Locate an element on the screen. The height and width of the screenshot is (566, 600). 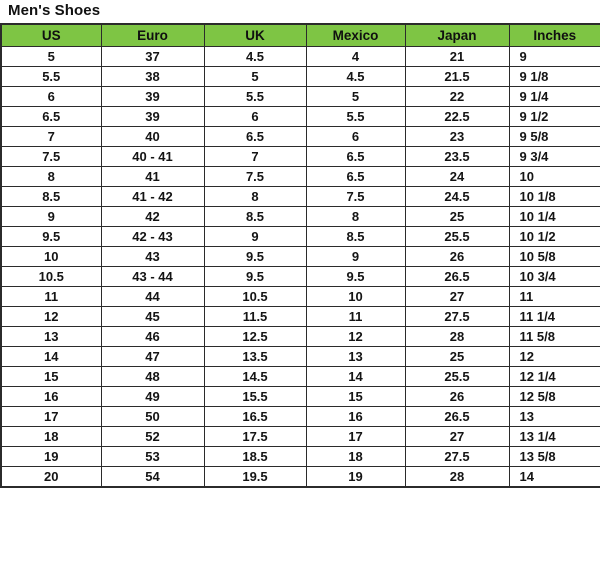
table-row: 9 42 8.5 8 25 10 1/4 is located at coordinates (300, 216).